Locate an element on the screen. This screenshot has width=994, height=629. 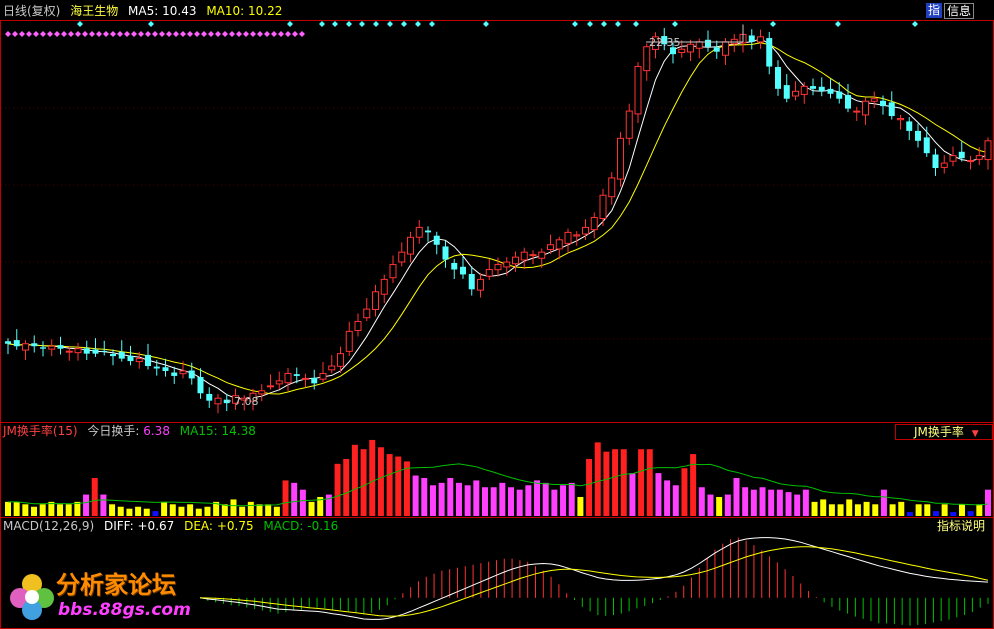
indicator-button: 指 is located at coordinates (934, 10).